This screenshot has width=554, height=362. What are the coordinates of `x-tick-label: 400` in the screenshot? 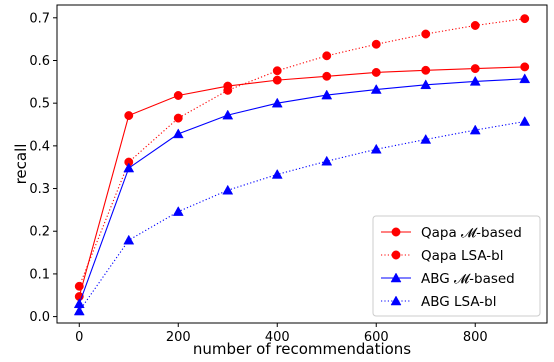 It's located at (277, 337).